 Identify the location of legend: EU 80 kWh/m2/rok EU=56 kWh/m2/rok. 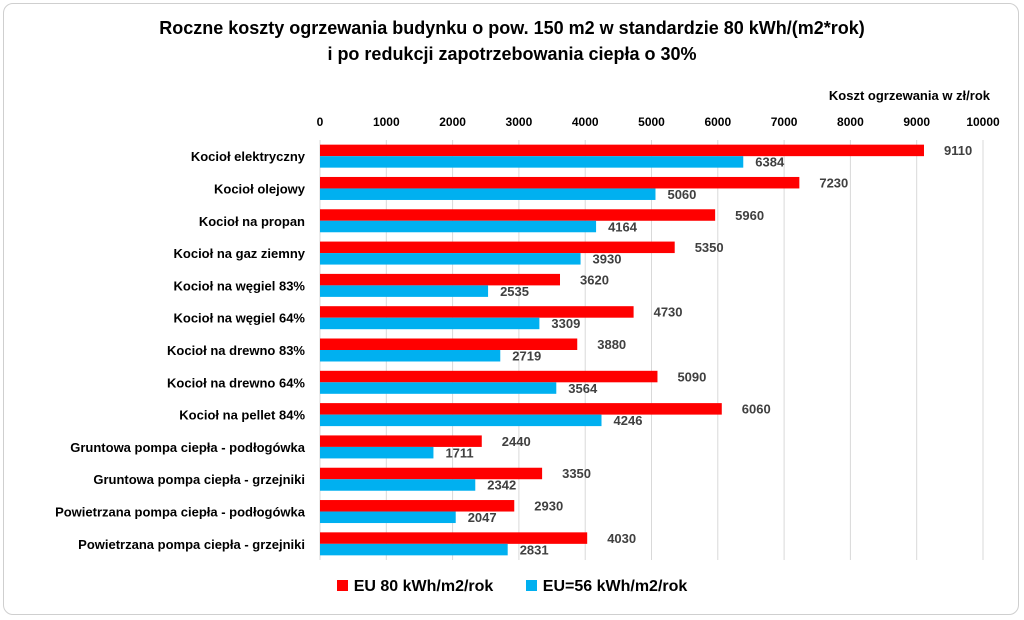
(512, 587).